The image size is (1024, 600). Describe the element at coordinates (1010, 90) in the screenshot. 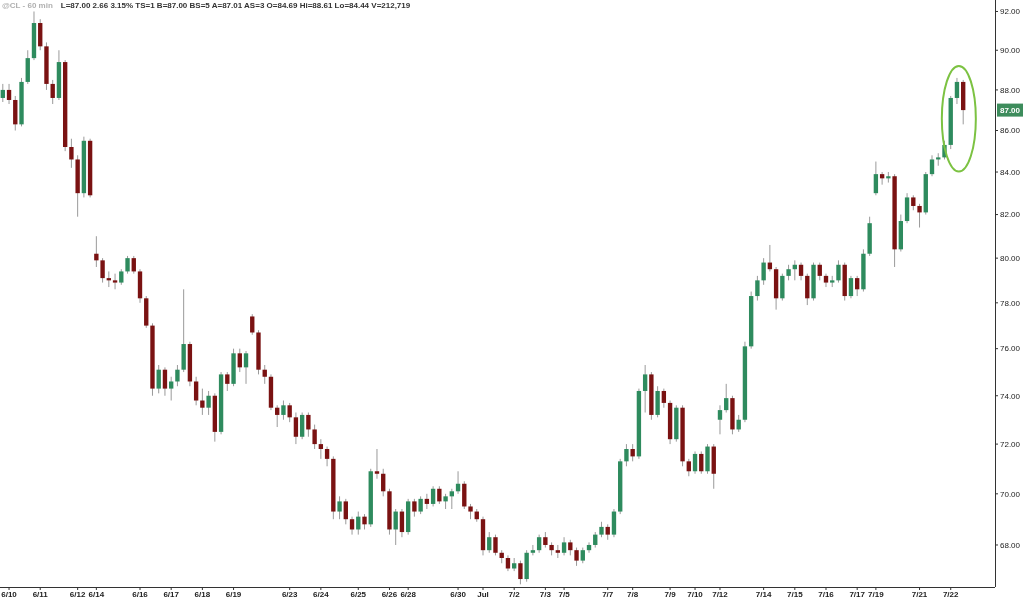

I see `y-tick-label: 88.00` at that location.